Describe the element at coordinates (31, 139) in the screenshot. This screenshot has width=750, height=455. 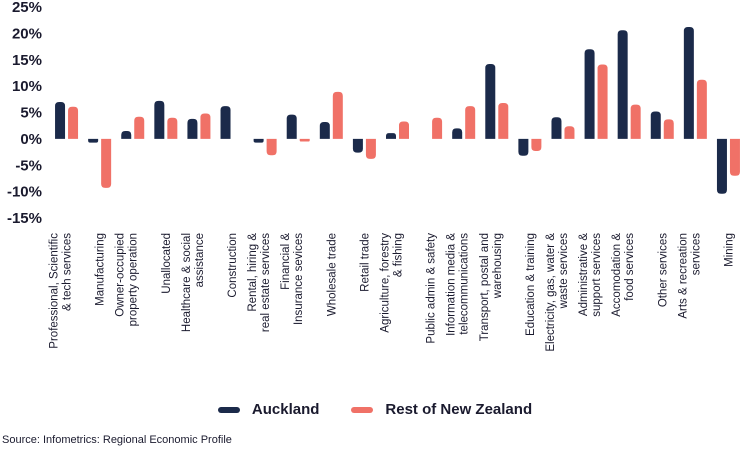
I see `y-tick-label: 0%` at that location.